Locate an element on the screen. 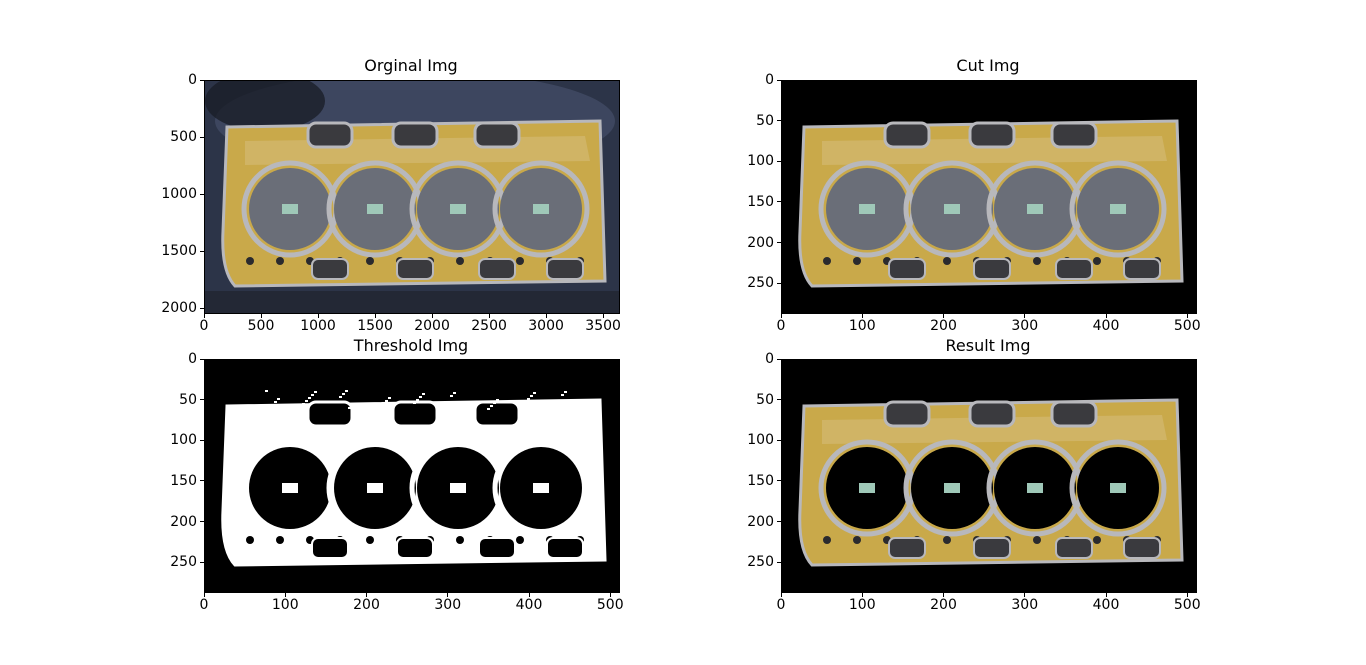 The image size is (1366, 665). cylinder-ring is located at coordinates (1118, 209).